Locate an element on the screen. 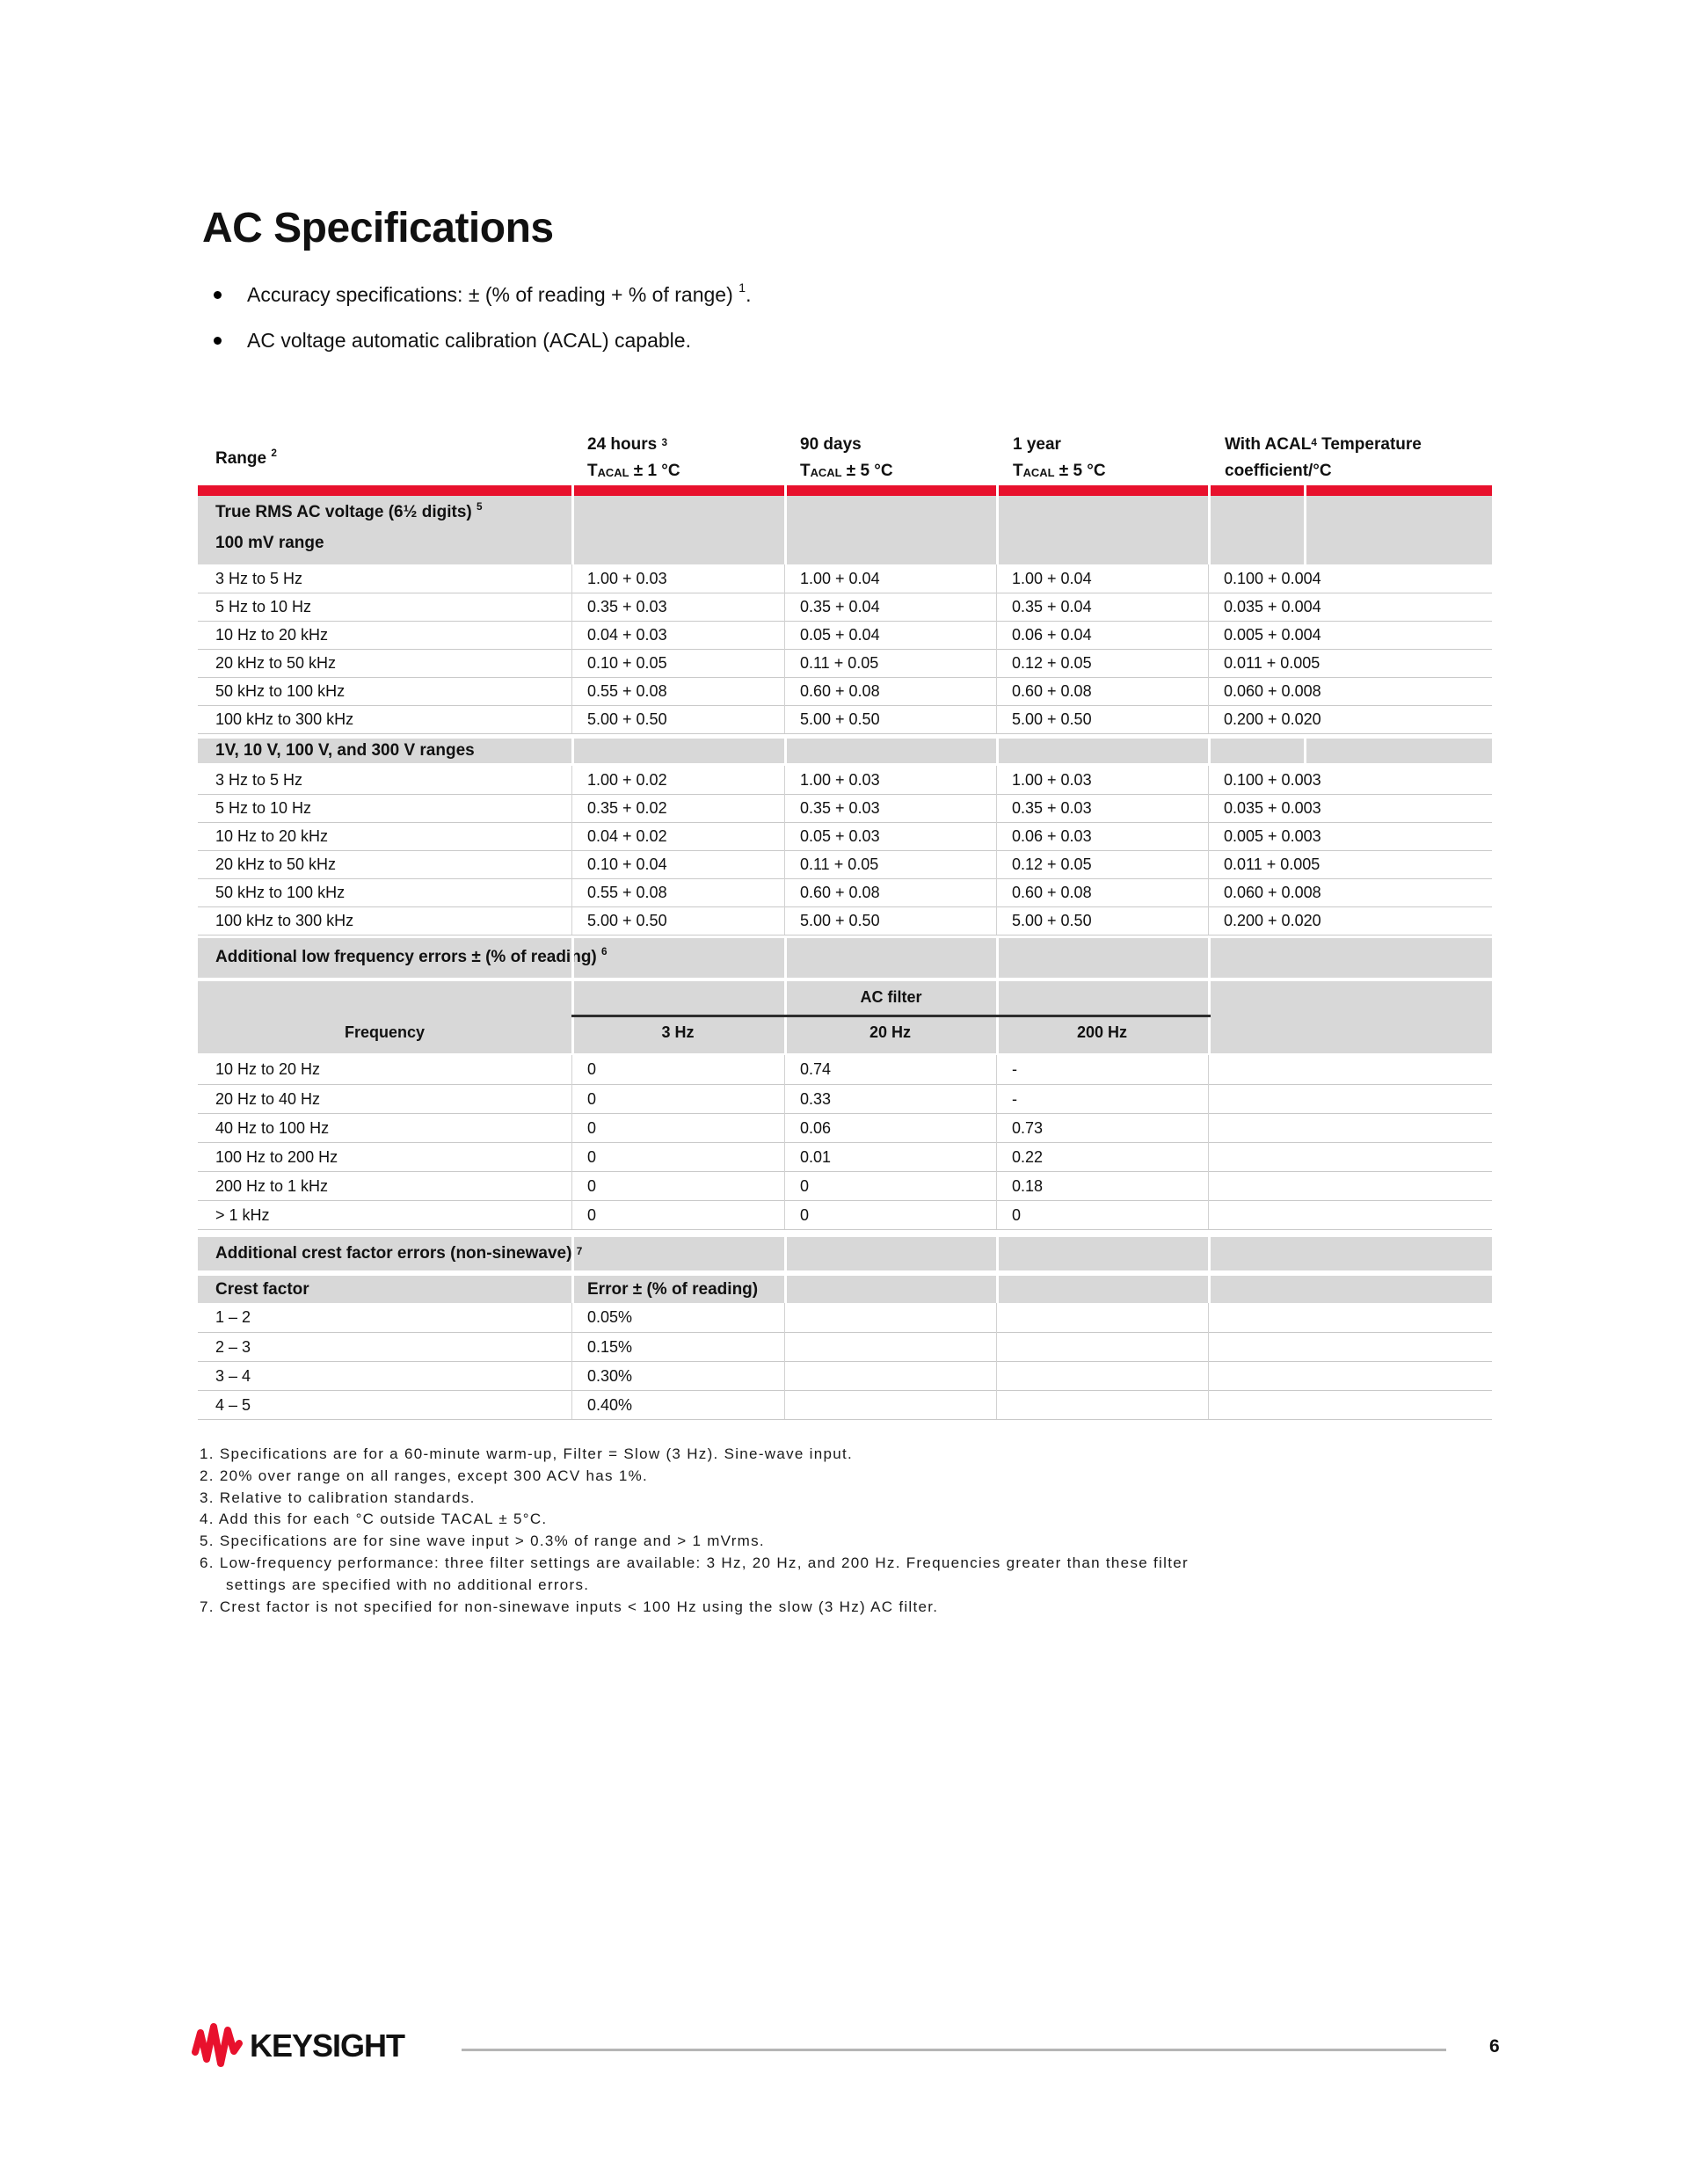 This screenshot has height=2184, width=1688. range-cell: 3 Hz to 5 Hz is located at coordinates (259, 578).